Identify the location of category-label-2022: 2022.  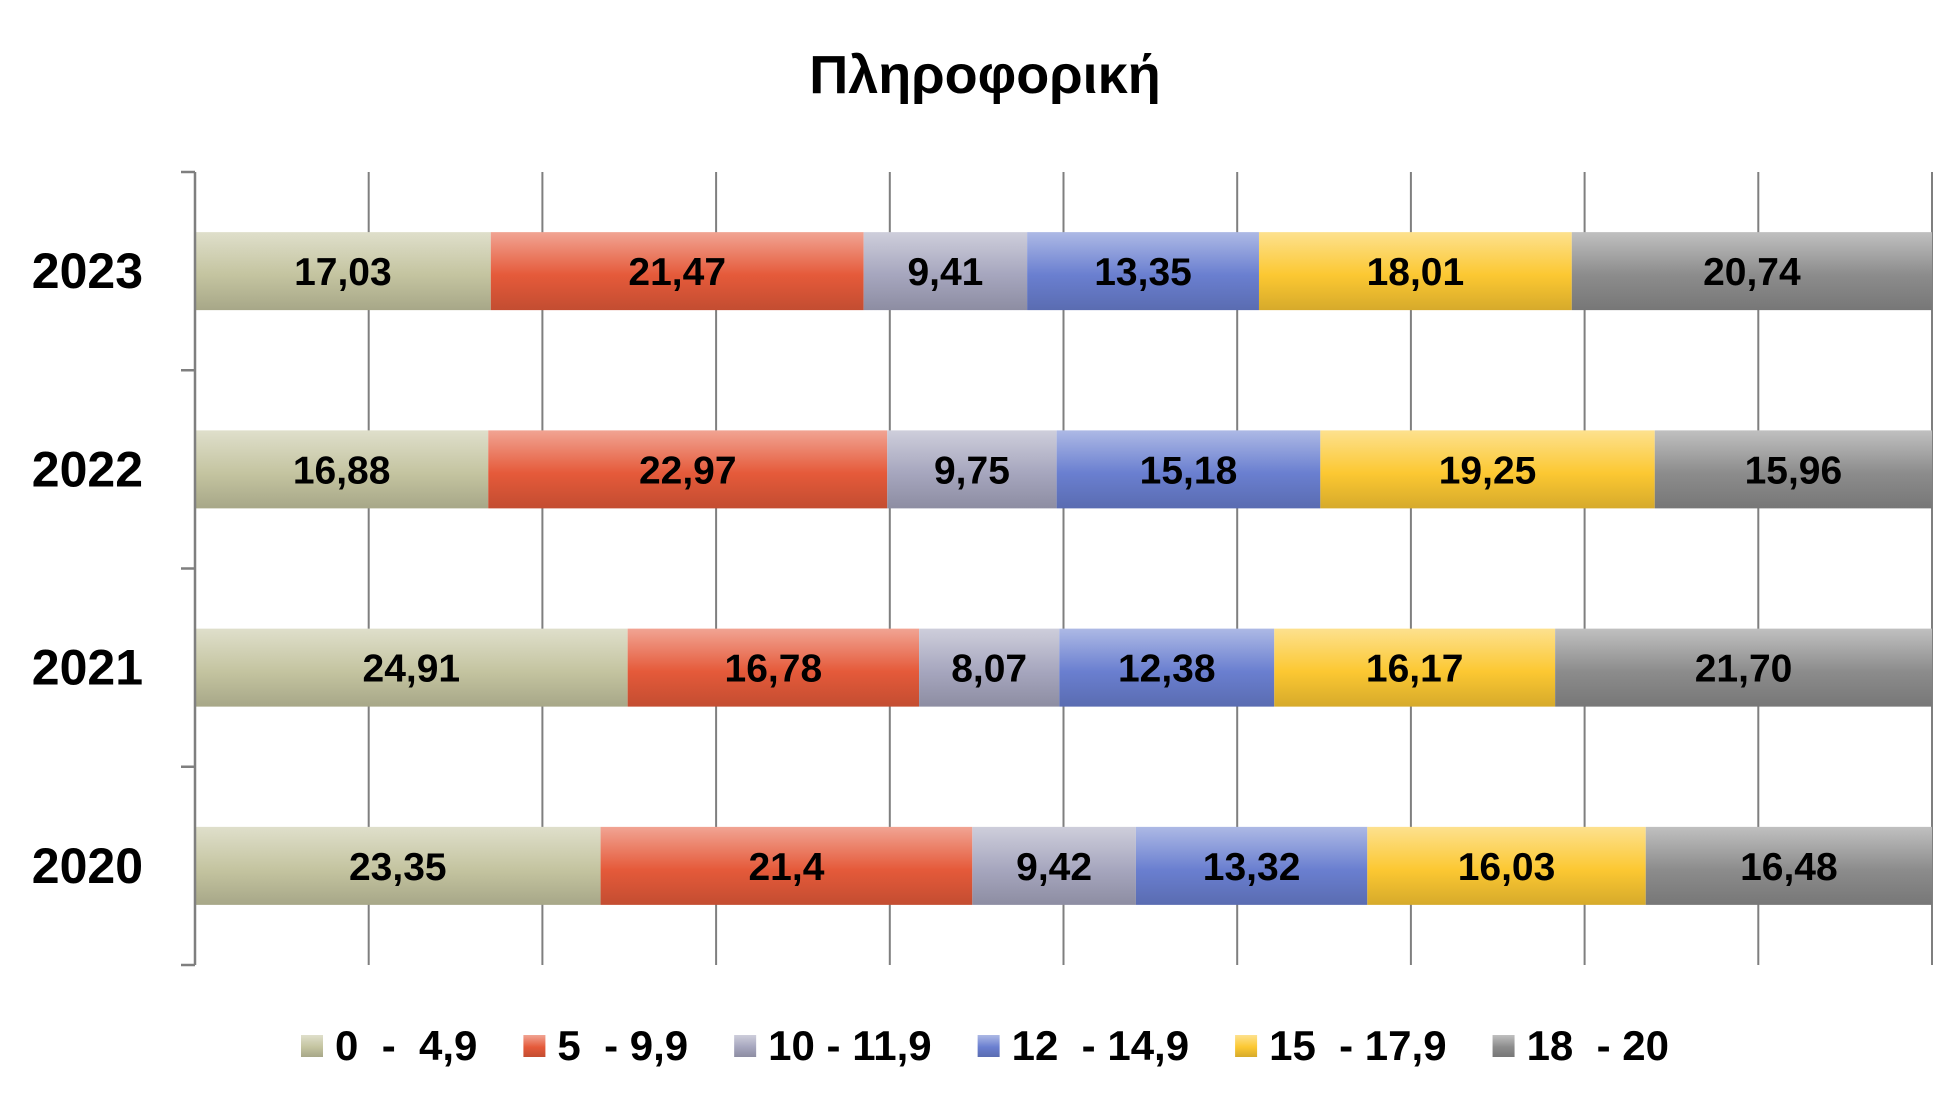
(87, 469).